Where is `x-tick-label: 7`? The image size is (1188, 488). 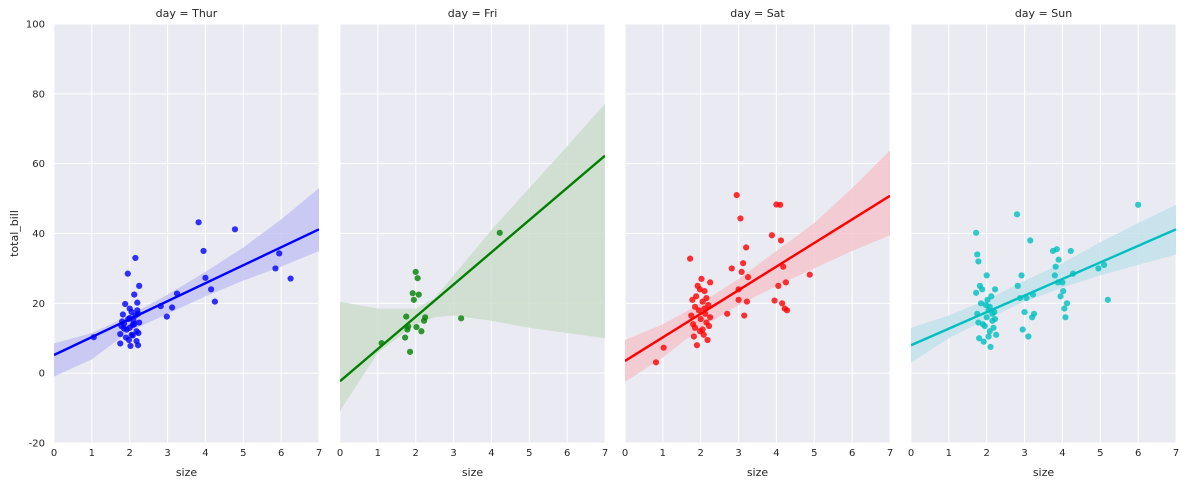 x-tick-label: 7 is located at coordinates (319, 453).